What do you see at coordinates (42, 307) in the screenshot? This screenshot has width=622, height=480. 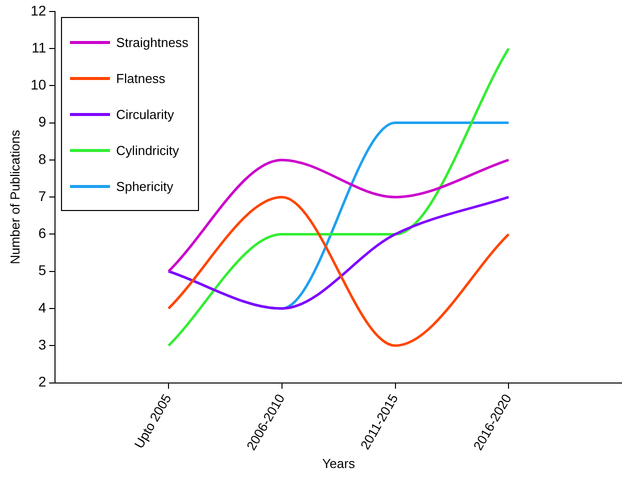 I see `y-tick-label: 4` at bounding box center [42, 307].